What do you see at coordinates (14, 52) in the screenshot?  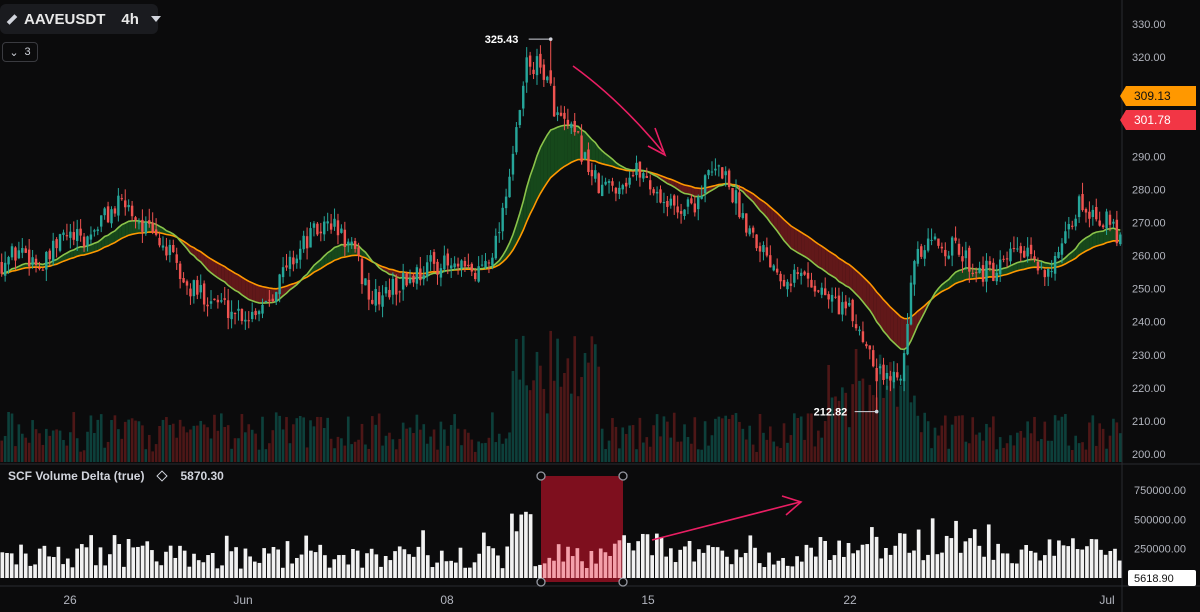 I see `chevron-down-icon: ⌄` at bounding box center [14, 52].